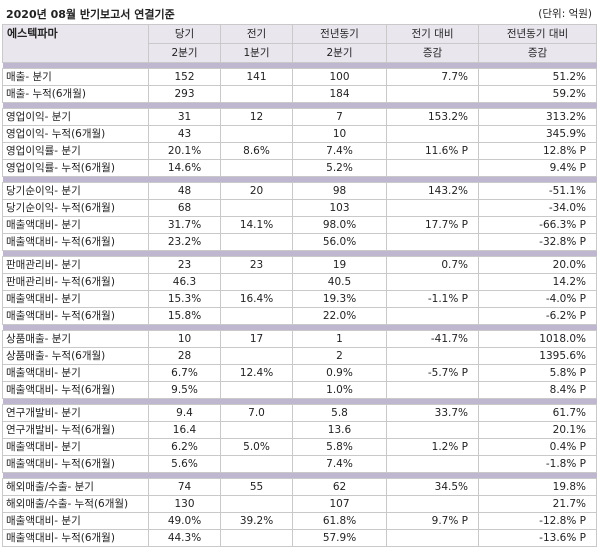 The height and width of the screenshot is (557, 600). I want to click on current-quarter-value: 31, so click(184, 117).